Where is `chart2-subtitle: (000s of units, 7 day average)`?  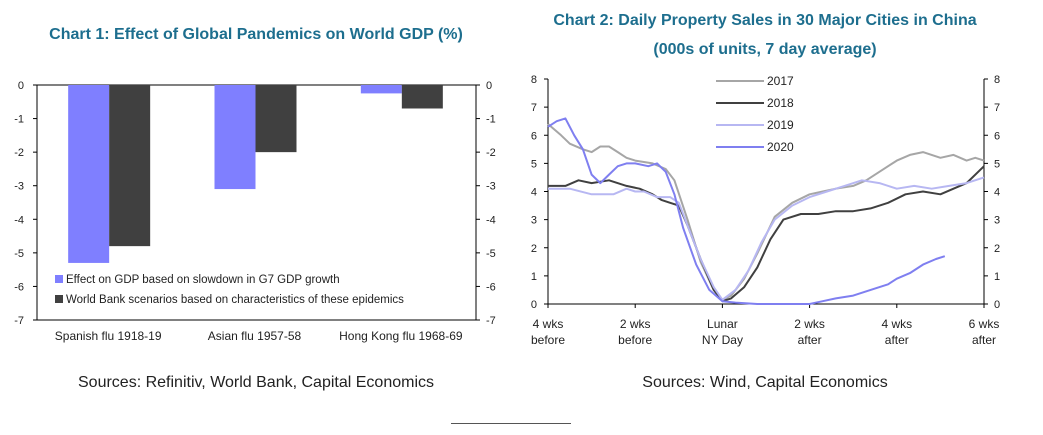 chart2-subtitle: (000s of units, 7 day average) is located at coordinates (765, 49).